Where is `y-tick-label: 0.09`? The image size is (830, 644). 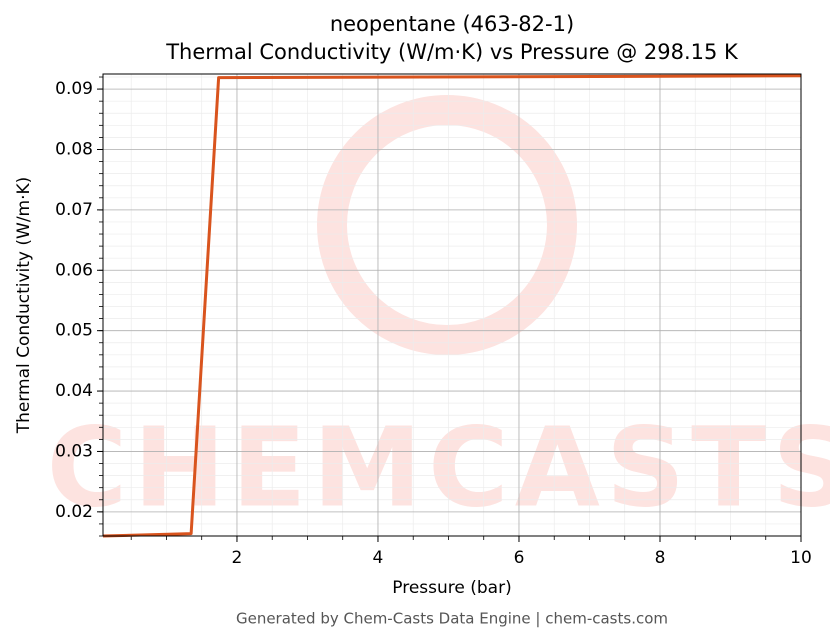 y-tick-label: 0.09 is located at coordinates (74, 89).